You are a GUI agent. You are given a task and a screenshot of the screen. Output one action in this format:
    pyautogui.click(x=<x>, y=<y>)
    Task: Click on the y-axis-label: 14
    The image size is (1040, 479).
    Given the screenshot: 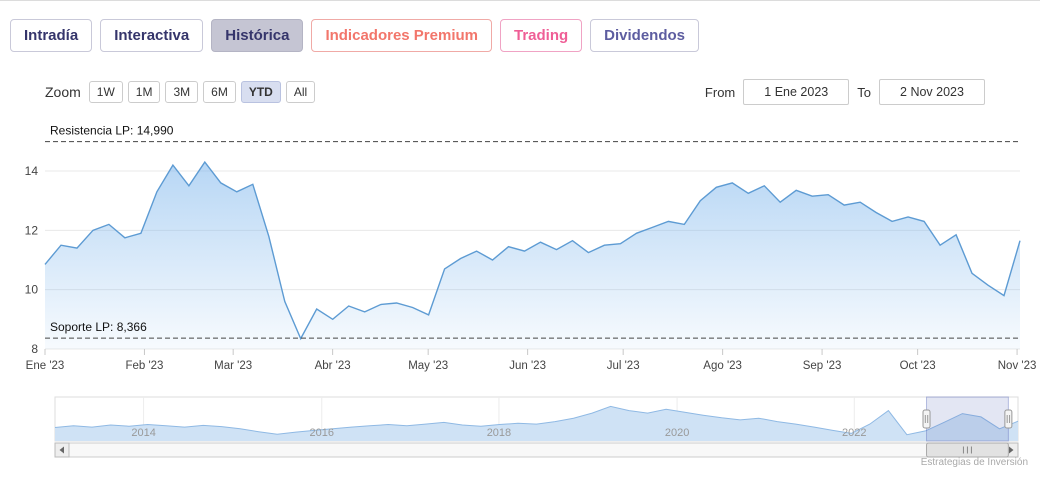 What is the action you would take?
    pyautogui.click(x=32, y=171)
    